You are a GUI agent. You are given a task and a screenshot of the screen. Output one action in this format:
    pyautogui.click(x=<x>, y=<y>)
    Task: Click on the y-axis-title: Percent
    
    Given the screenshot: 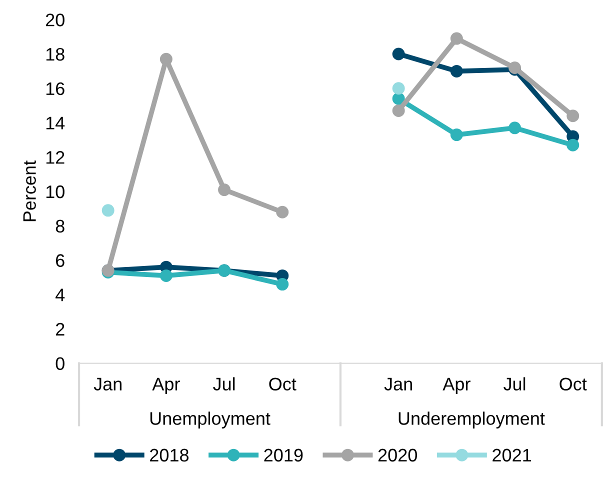 What is the action you would take?
    pyautogui.click(x=29, y=191)
    